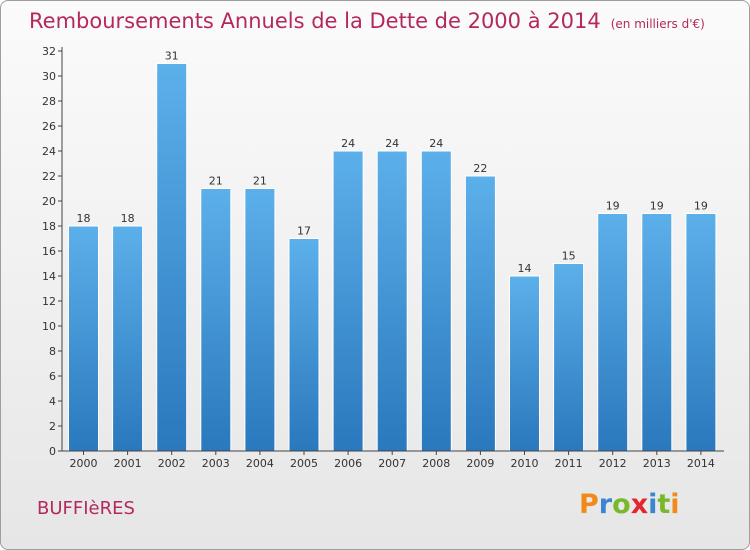 Image resolution: width=750 pixels, height=550 pixels. What do you see at coordinates (304, 463) in the screenshot?
I see `x-tick-label: 2005` at bounding box center [304, 463].